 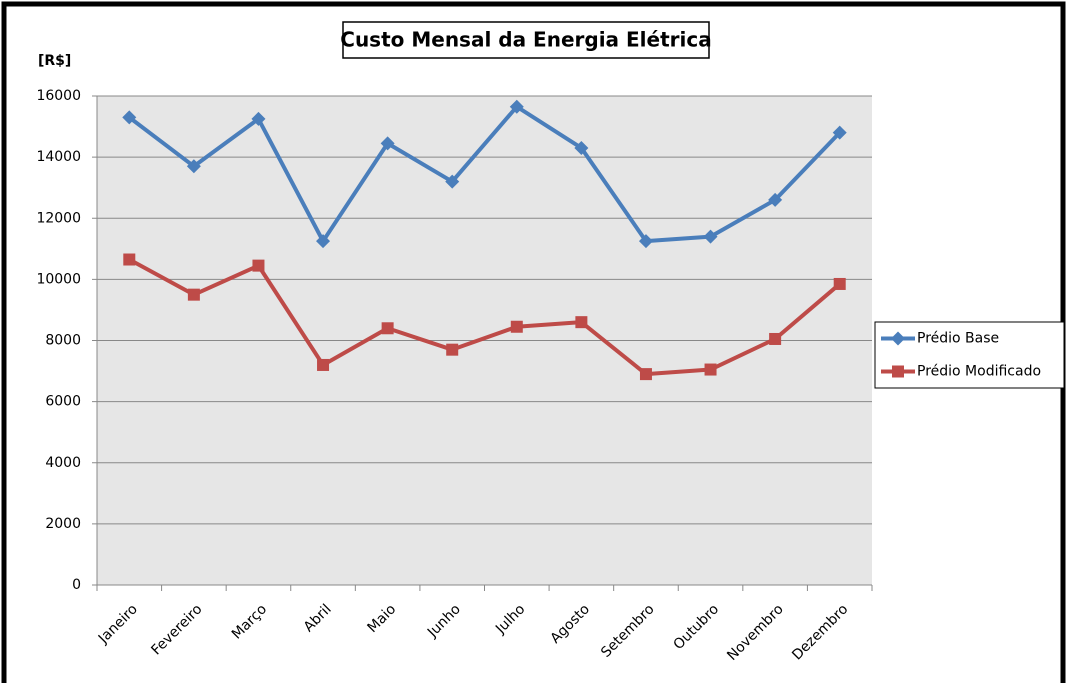 What do you see at coordinates (58, 279) in the screenshot?
I see `y-tick-label: 10000` at bounding box center [58, 279].